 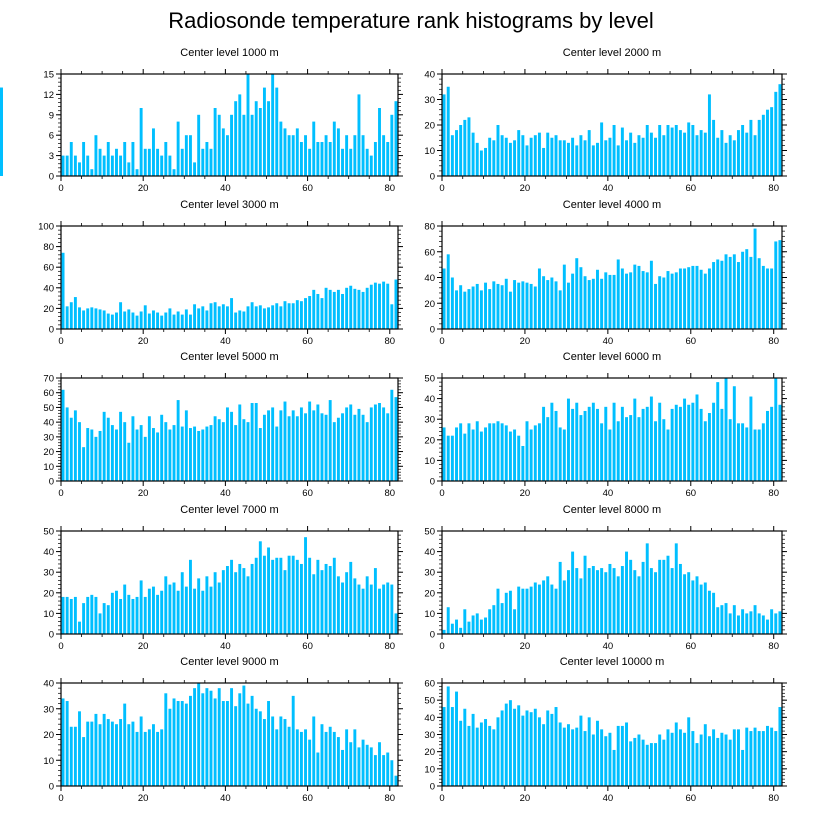 What do you see at coordinates (389, 646) in the screenshot?
I see `x-tick-label: 80` at bounding box center [389, 646].